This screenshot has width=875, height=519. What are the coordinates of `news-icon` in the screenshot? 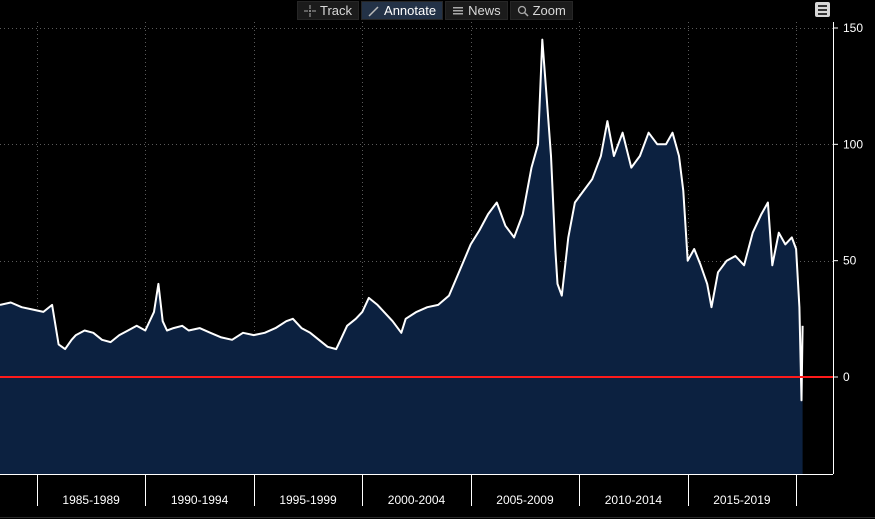 It's located at (458, 10).